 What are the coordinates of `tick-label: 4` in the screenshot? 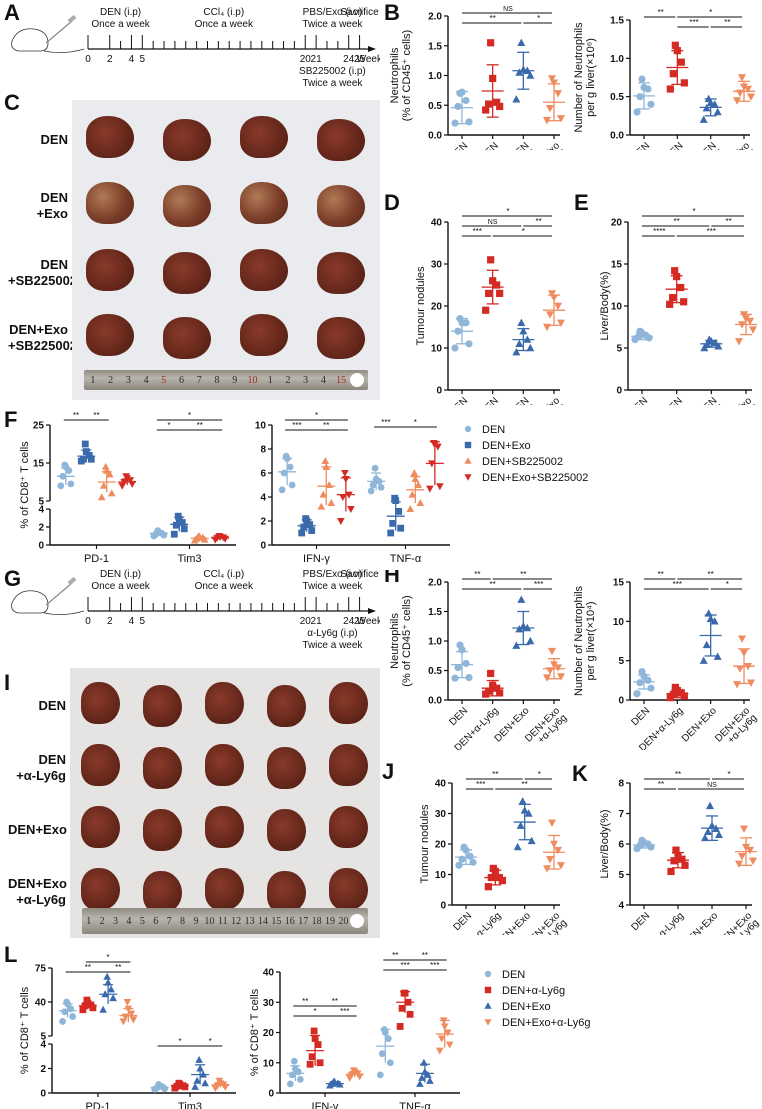 It's located at (132, 621).